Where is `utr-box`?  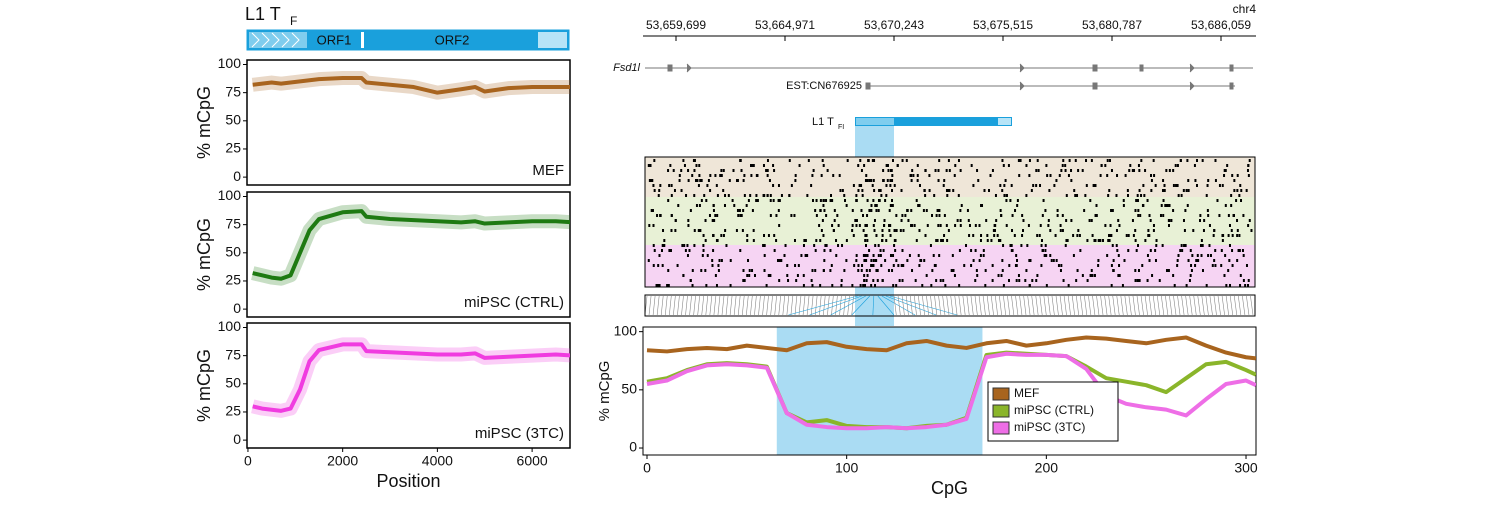 utr-box is located at coordinates (278, 40).